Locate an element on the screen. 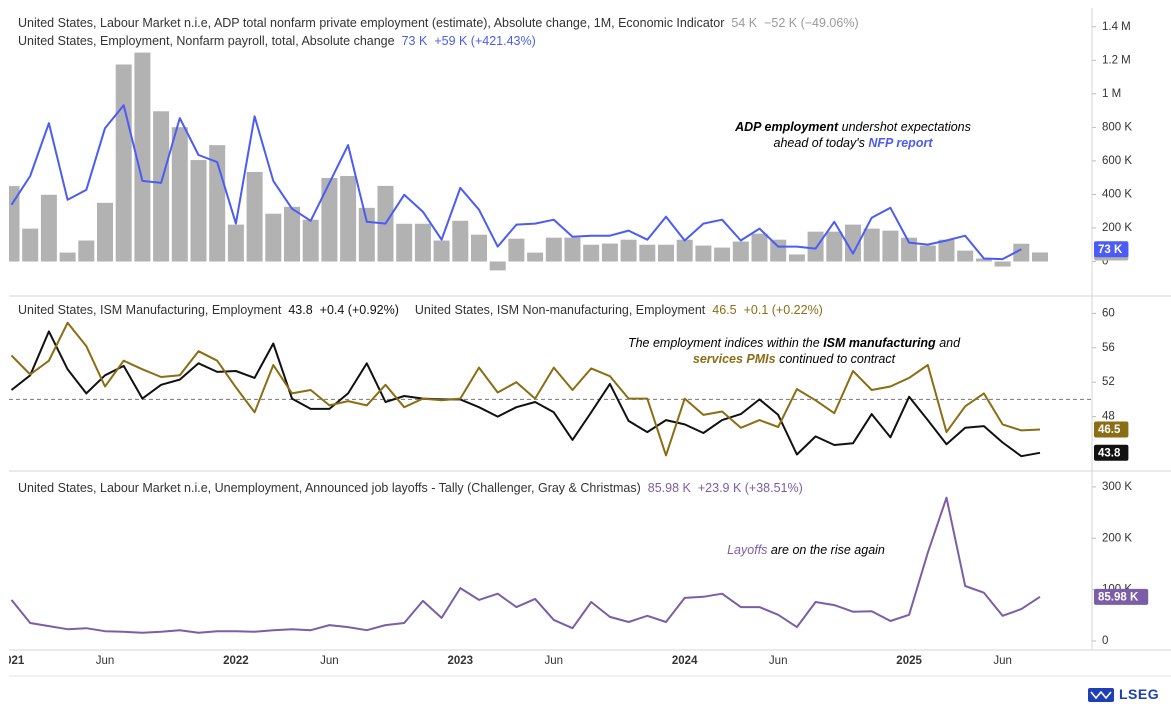 Image resolution: width=1171 pixels, height=707 pixels. annotation-text: ADP employment is located at coordinates (787, 127).